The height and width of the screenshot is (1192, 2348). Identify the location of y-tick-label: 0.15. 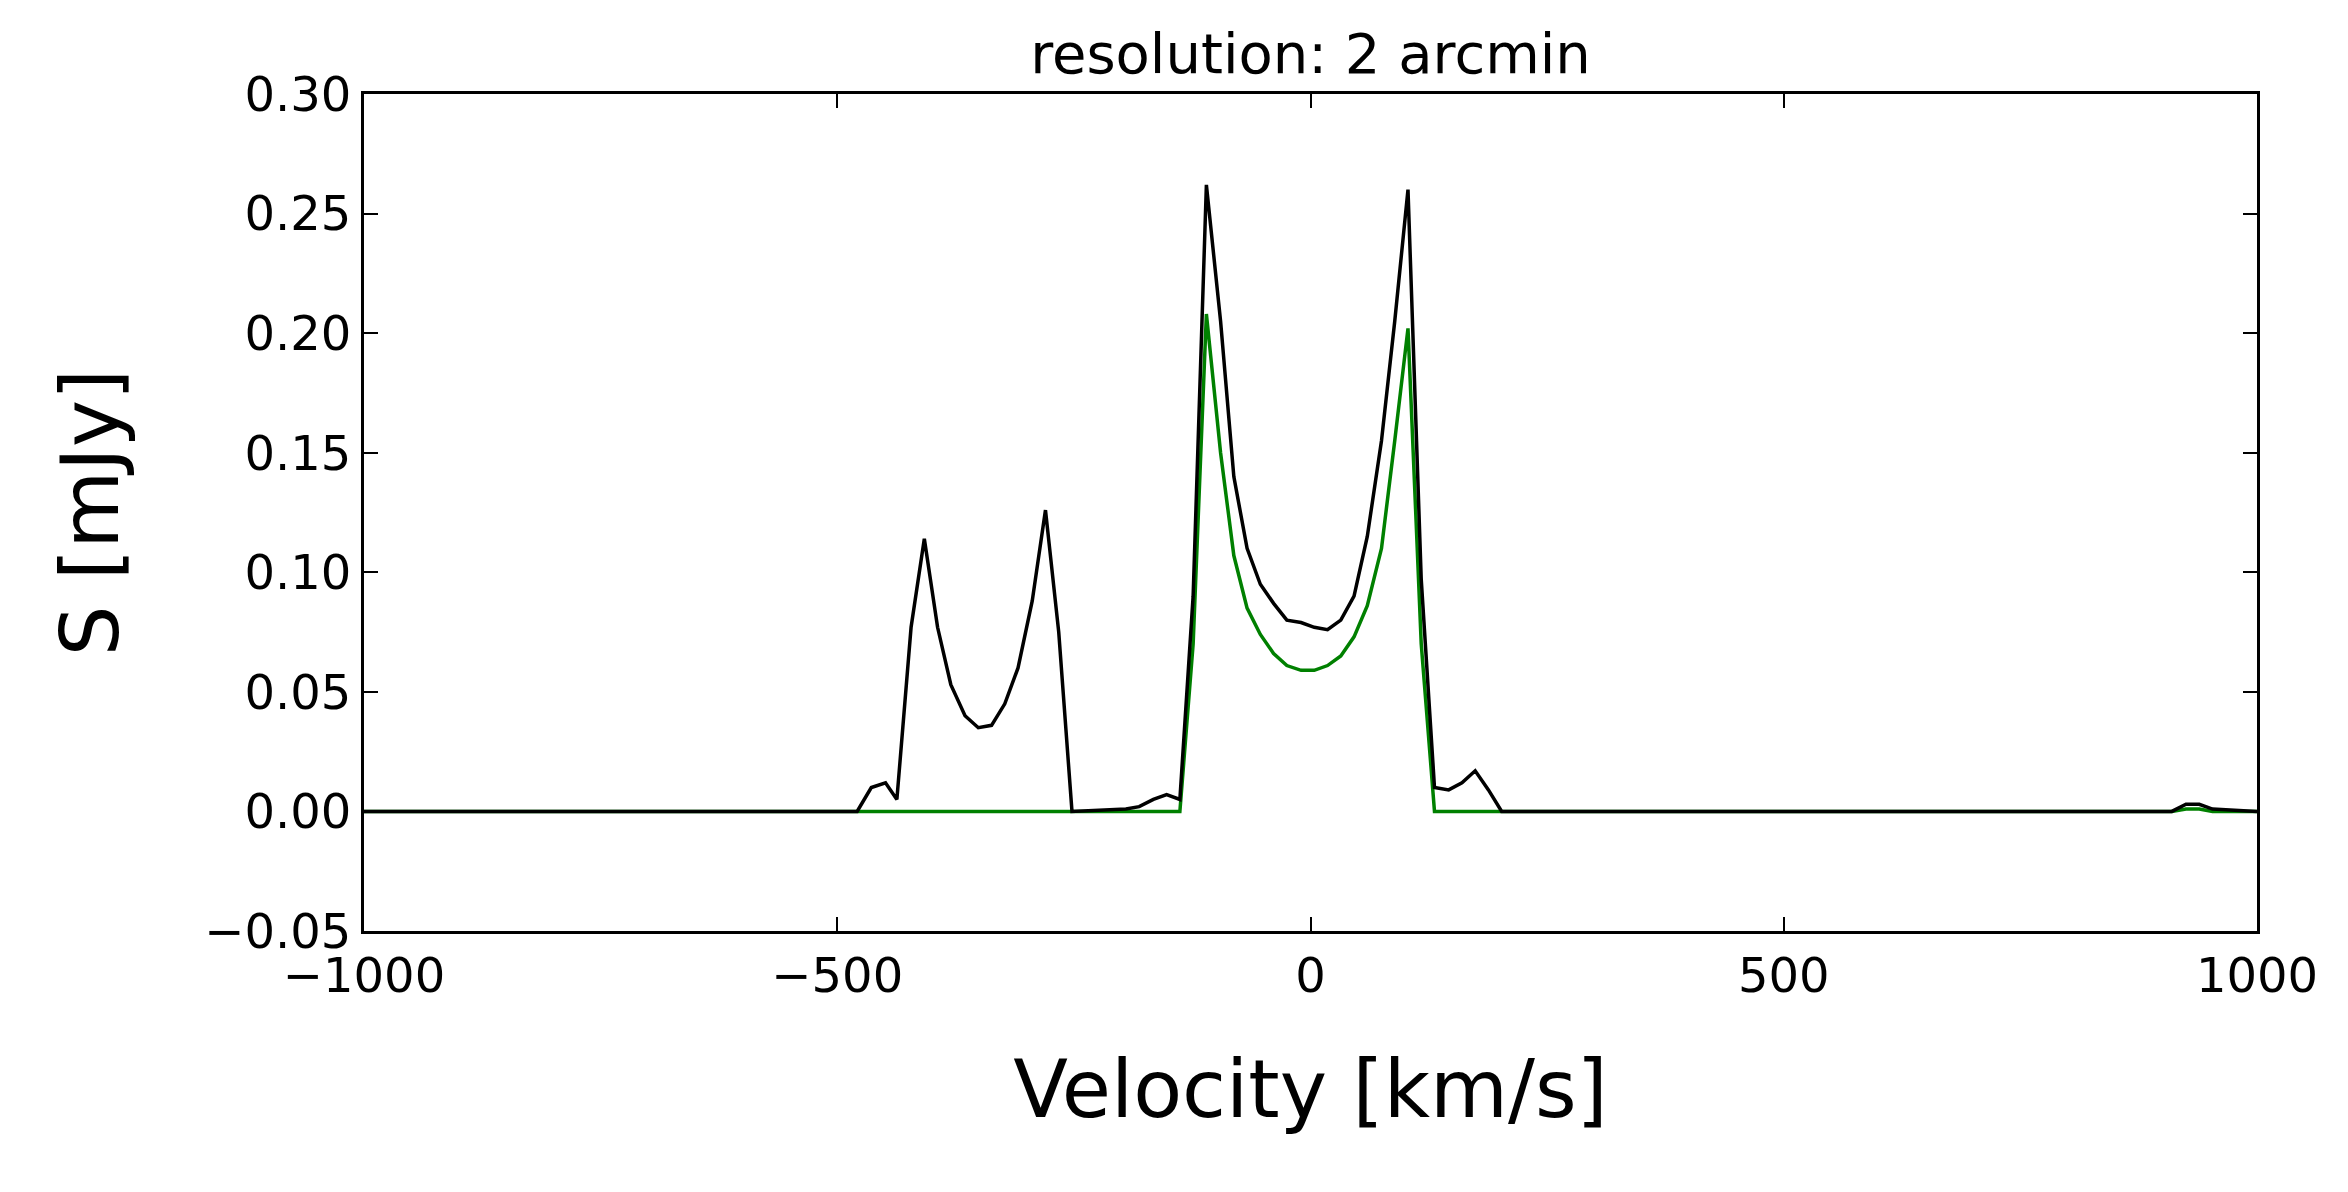
(298, 452).